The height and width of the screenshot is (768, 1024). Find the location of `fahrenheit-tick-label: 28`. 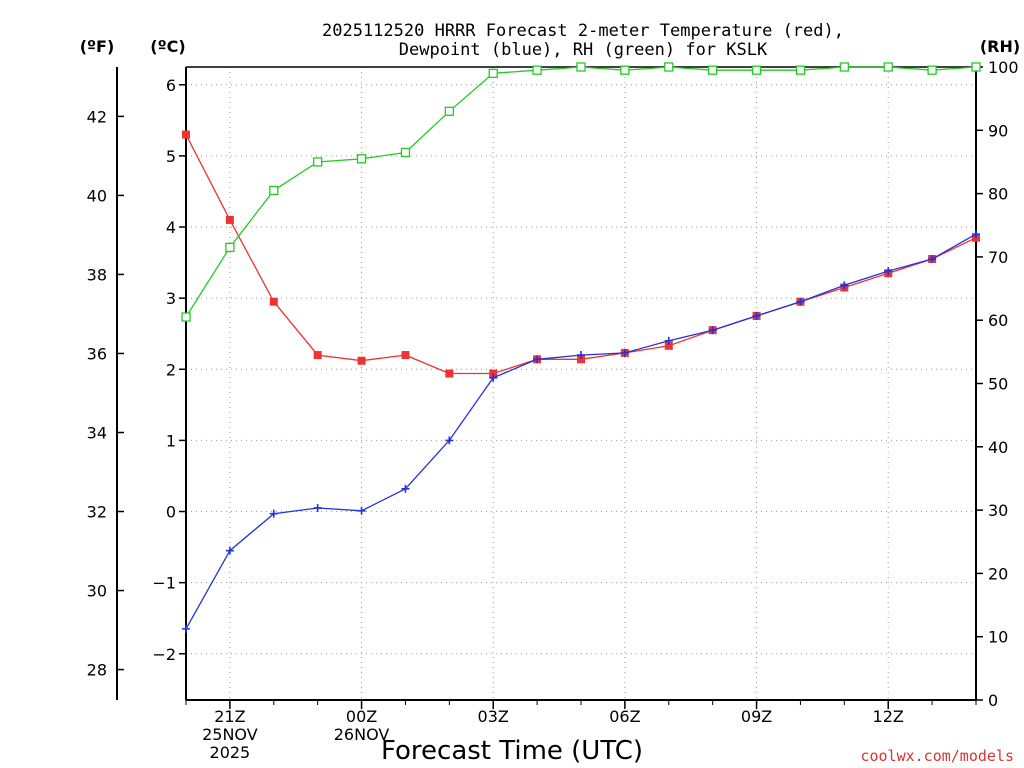

fahrenheit-tick-label: 28 is located at coordinates (97, 670).